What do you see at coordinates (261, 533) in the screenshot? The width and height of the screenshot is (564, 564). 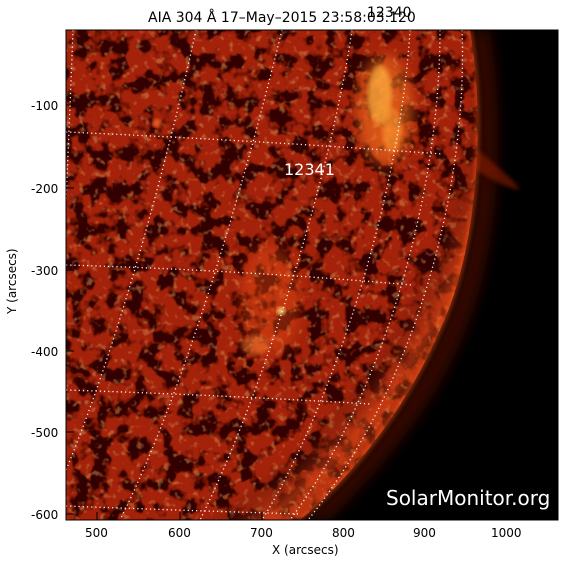 I see `x-tick-label: 700` at bounding box center [261, 533].